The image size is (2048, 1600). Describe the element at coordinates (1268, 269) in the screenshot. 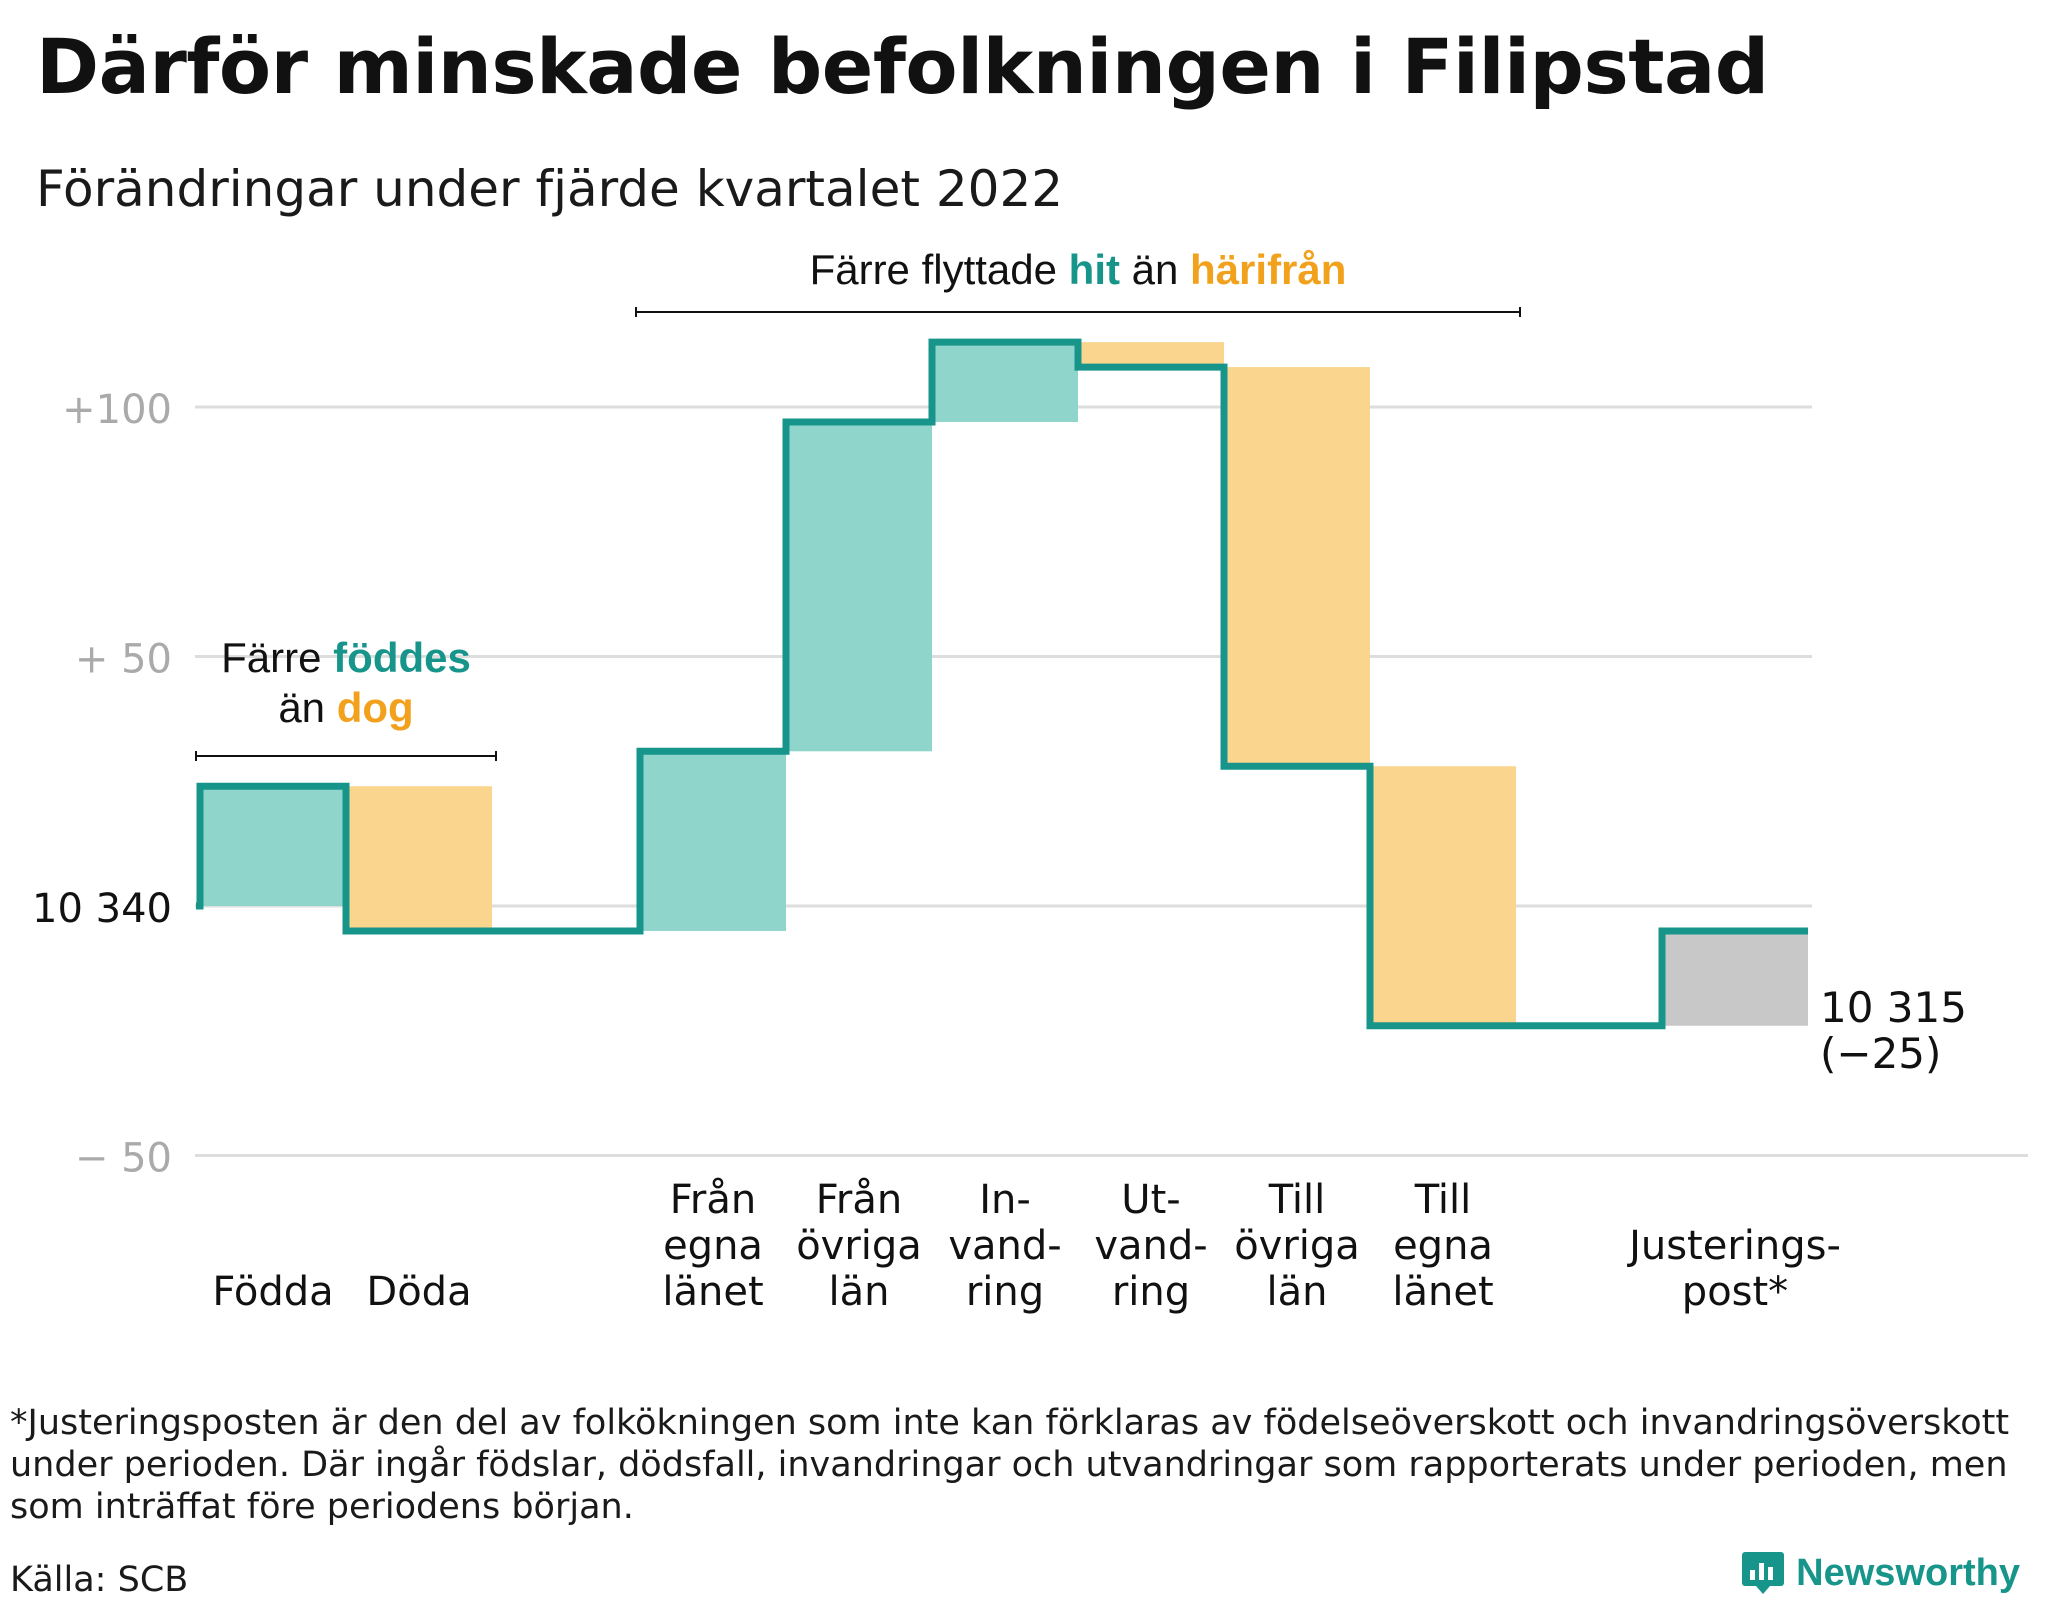

I see `annotation-part: härifrån` at that location.